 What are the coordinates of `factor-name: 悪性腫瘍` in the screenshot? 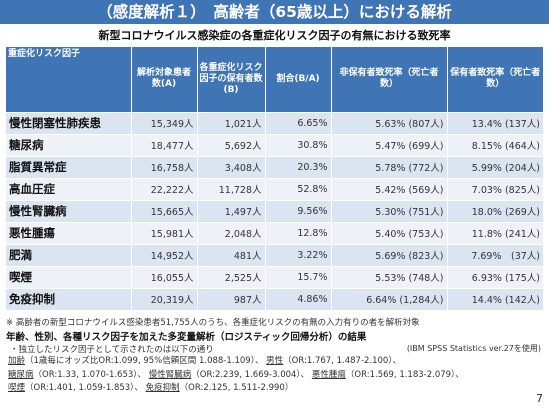 It's located at (328, 374).